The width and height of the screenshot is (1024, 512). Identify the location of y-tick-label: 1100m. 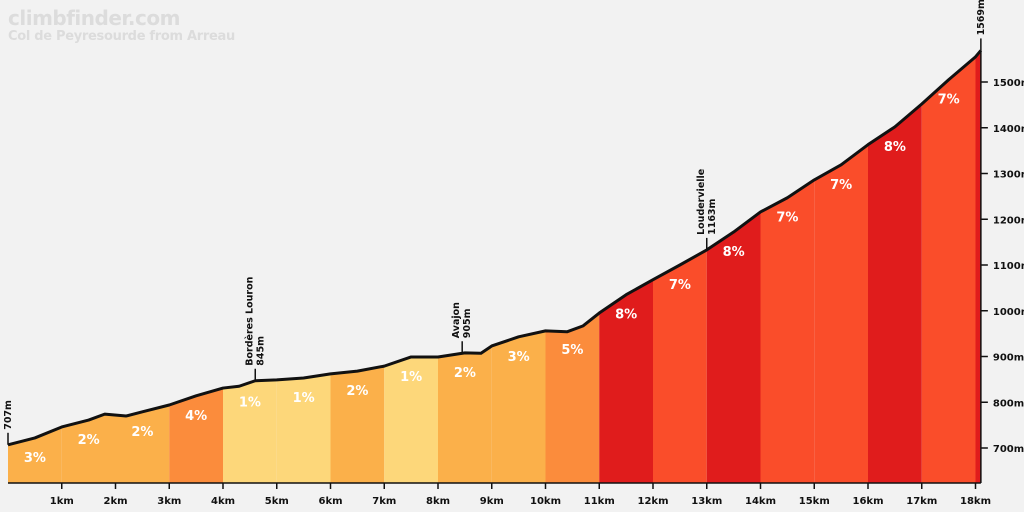
(1008, 266).